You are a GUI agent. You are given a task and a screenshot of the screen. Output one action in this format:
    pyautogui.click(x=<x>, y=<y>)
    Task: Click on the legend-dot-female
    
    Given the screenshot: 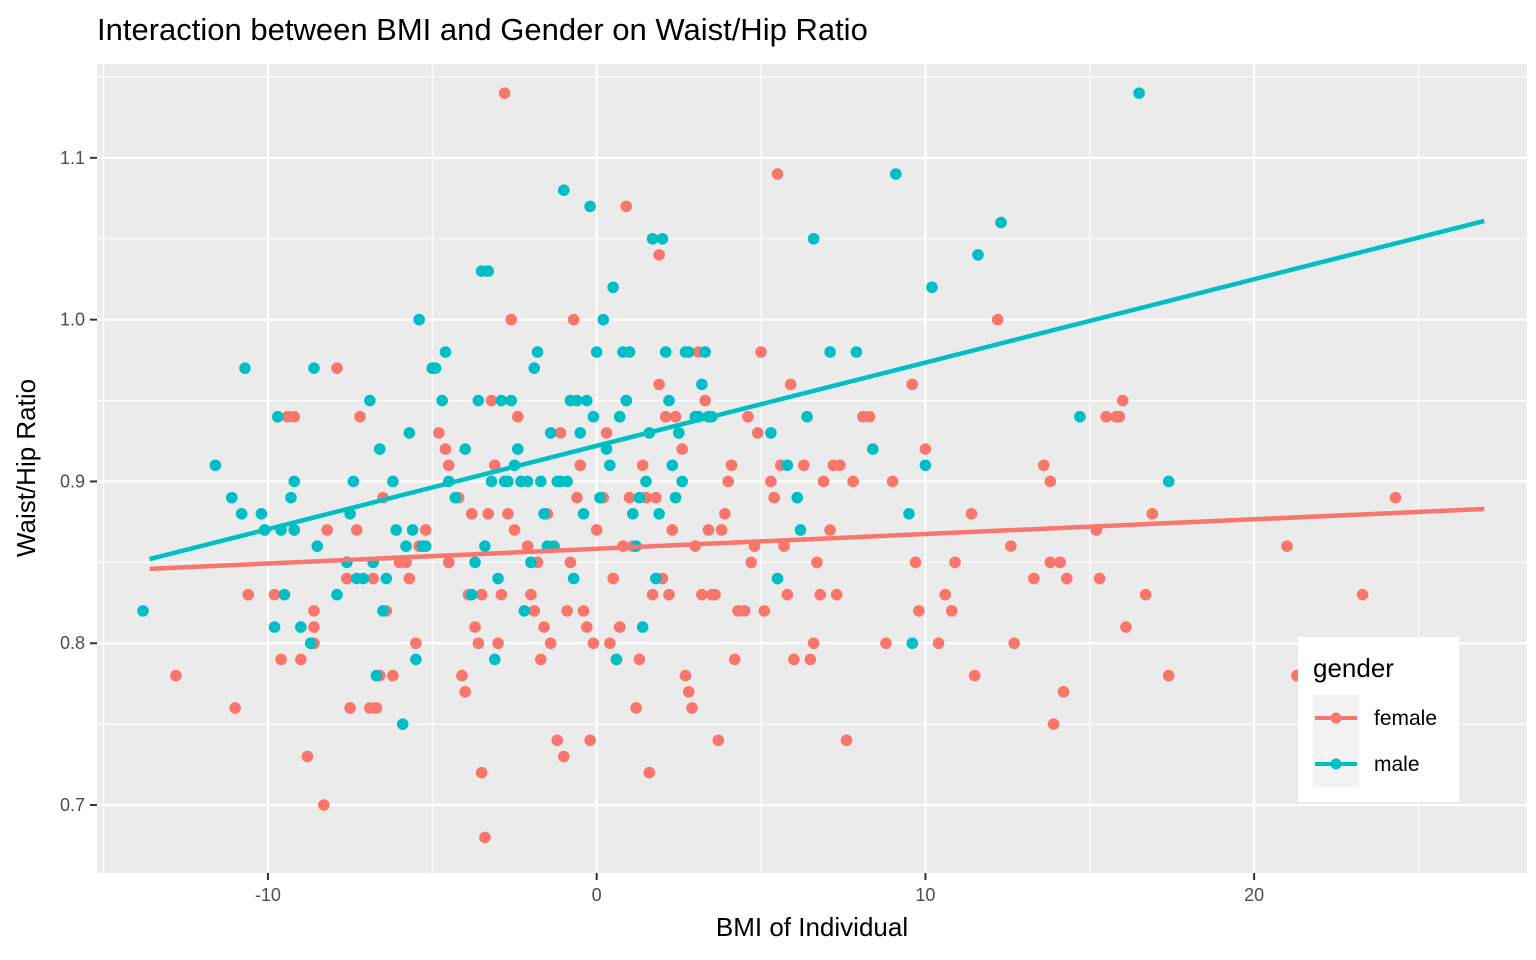 What is the action you would take?
    pyautogui.click(x=1336, y=718)
    